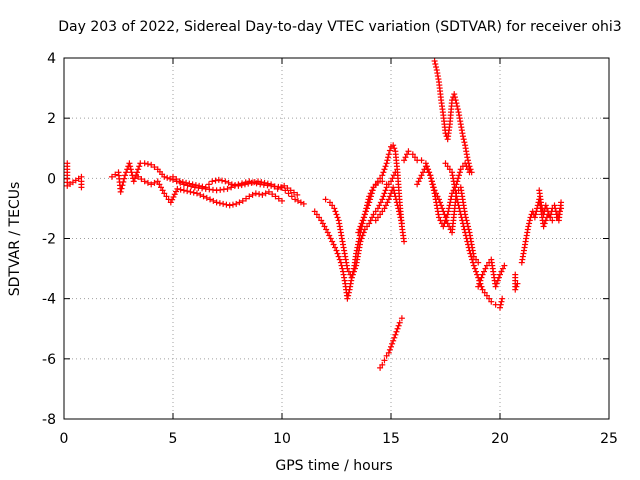 This screenshot has width=640, height=480. What do you see at coordinates (49, 300) in the screenshot?
I see `y-tick-label: -4` at bounding box center [49, 300].